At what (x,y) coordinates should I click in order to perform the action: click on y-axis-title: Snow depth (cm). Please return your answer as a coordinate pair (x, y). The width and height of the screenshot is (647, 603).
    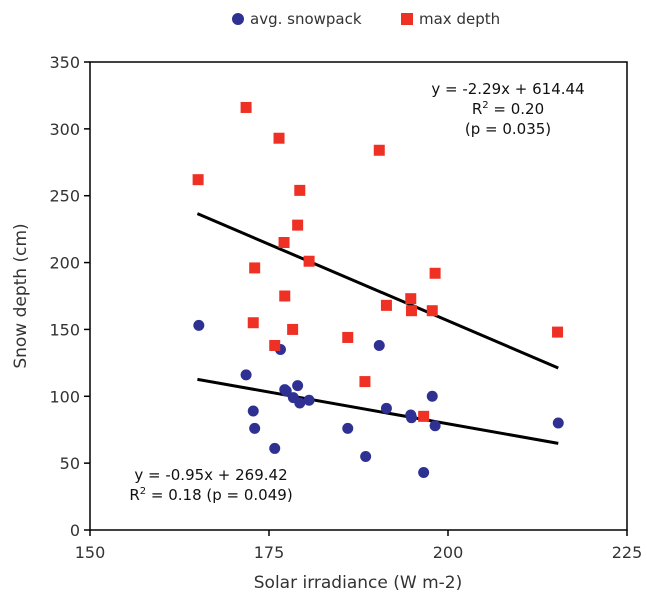
    Looking at the image, I should click on (21, 295).